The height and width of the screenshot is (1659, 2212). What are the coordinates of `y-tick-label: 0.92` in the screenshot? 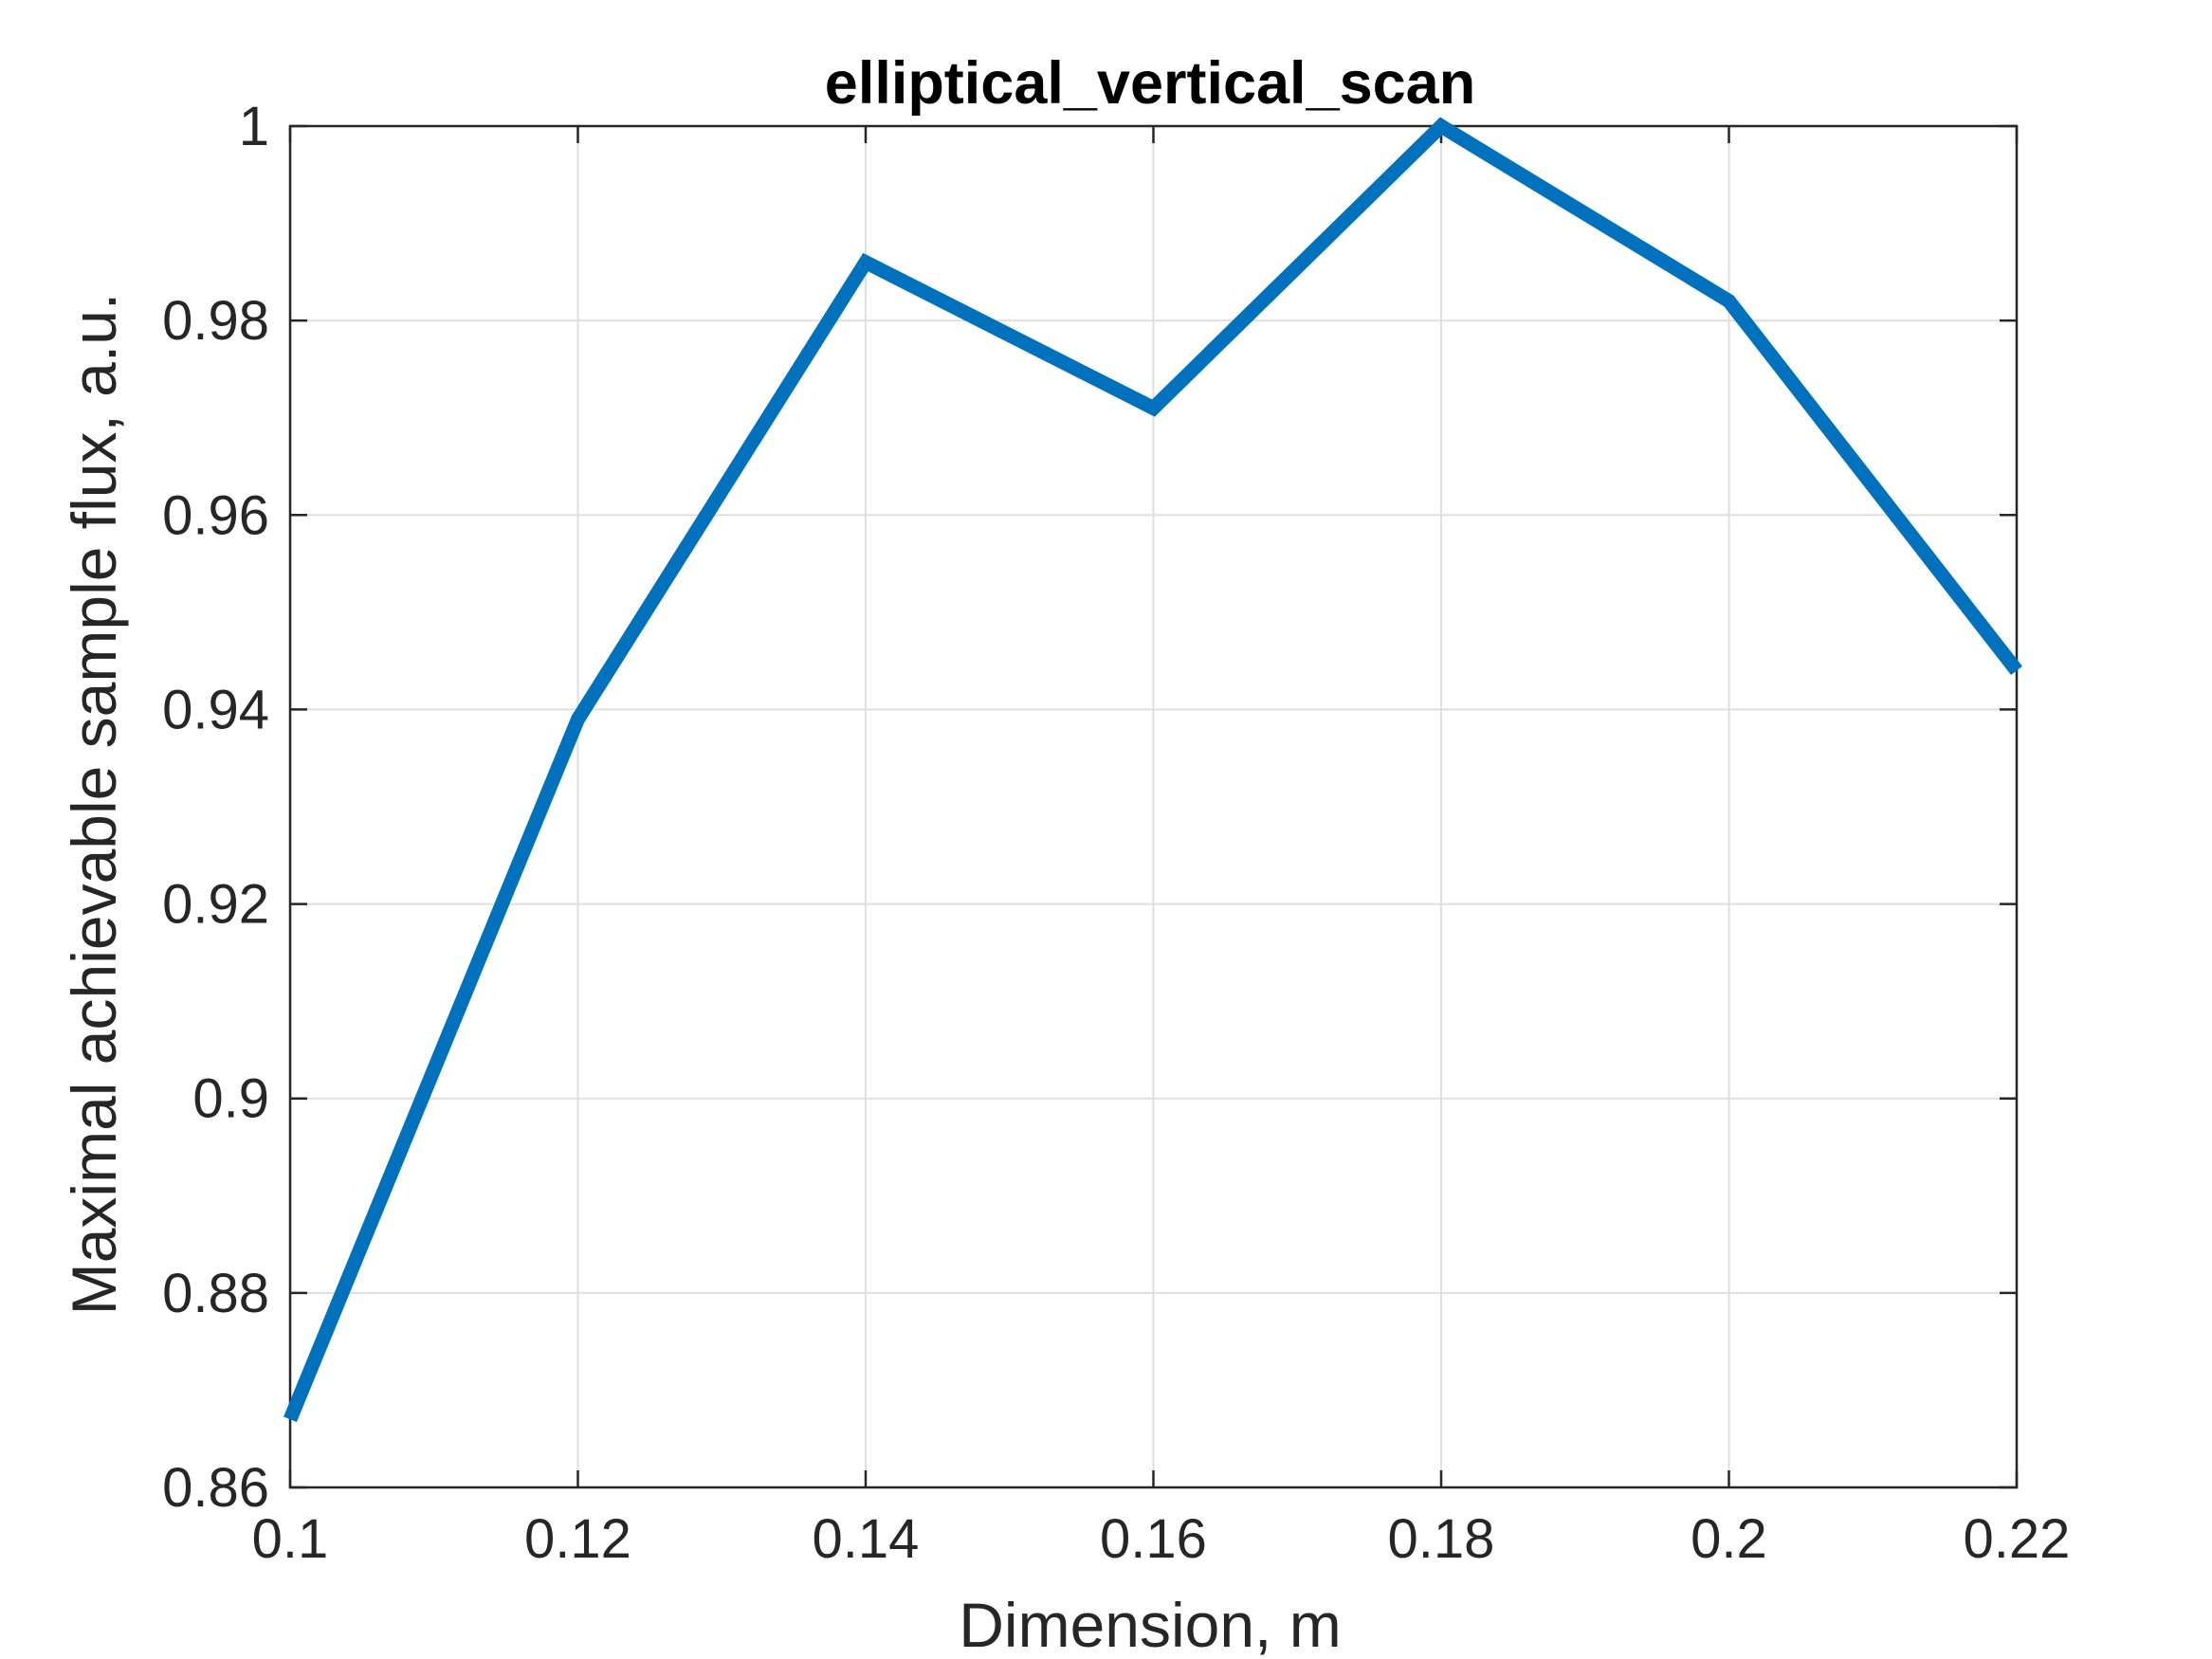 It's located at (215, 905).